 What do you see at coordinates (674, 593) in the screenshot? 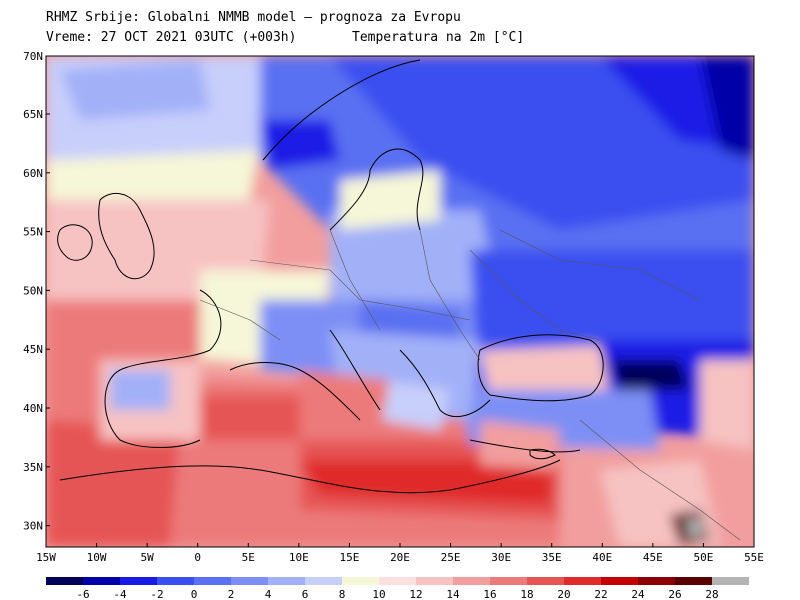
I see `legend-tick-label: 26` at bounding box center [674, 593].